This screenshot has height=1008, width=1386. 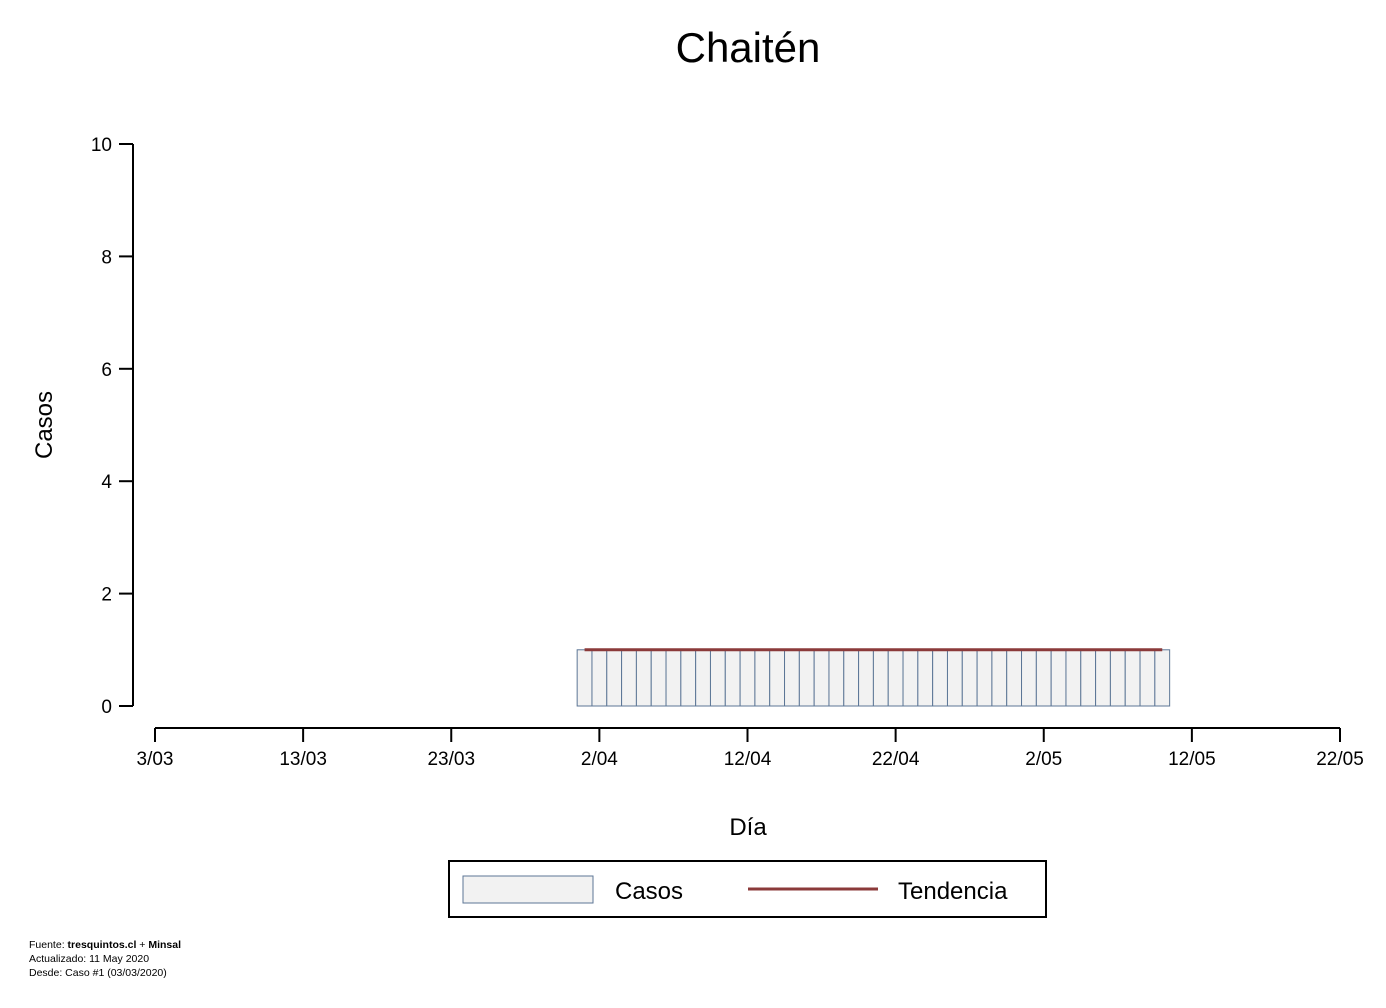 I want to click on y-ticks: 0 2 4 6 8 10, so click(x=112, y=426).